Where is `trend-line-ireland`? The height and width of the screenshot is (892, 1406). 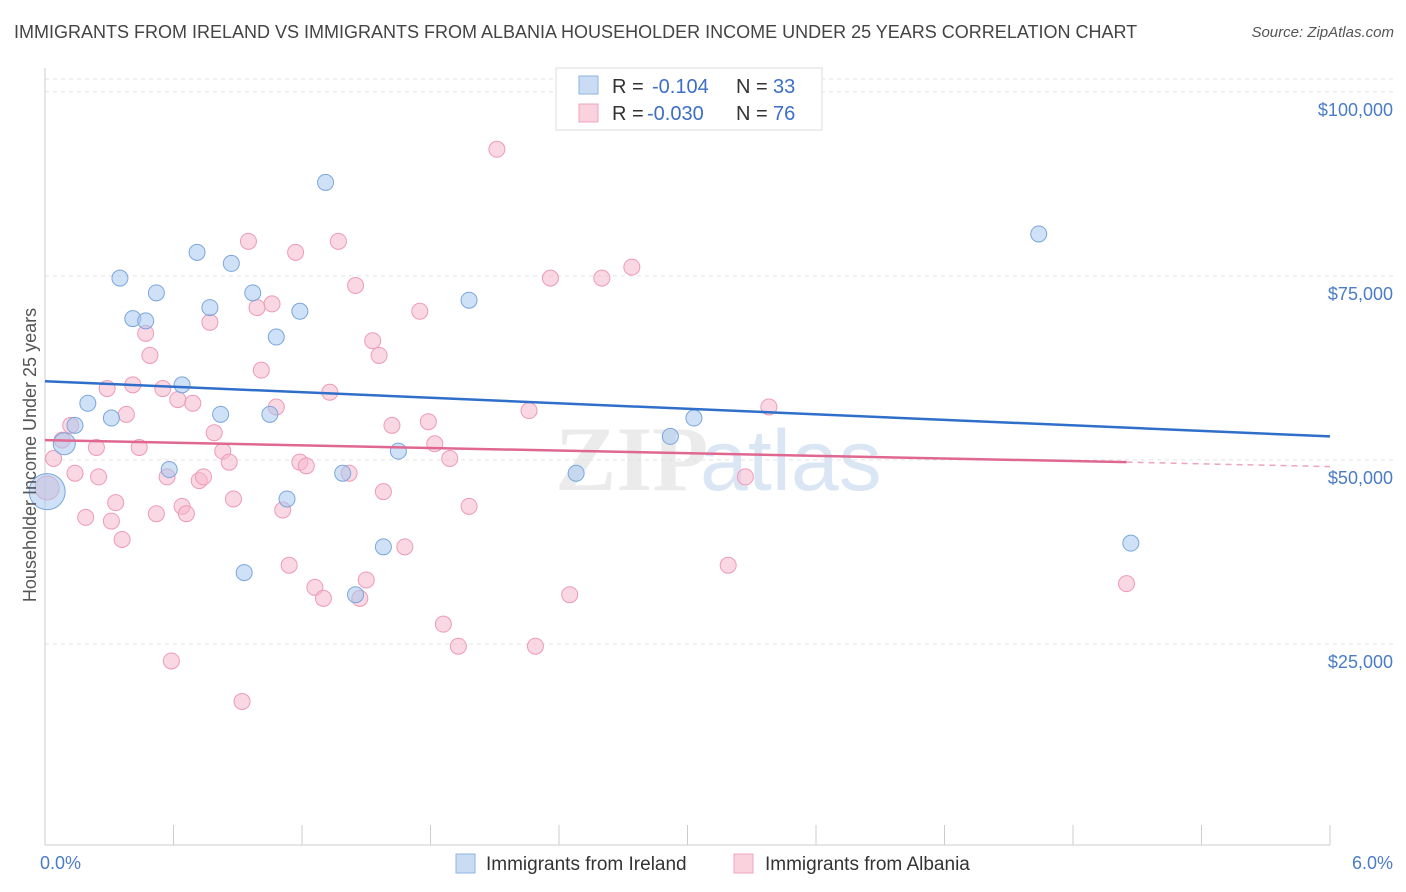
trend-line-ireland is located at coordinates (687, 408).